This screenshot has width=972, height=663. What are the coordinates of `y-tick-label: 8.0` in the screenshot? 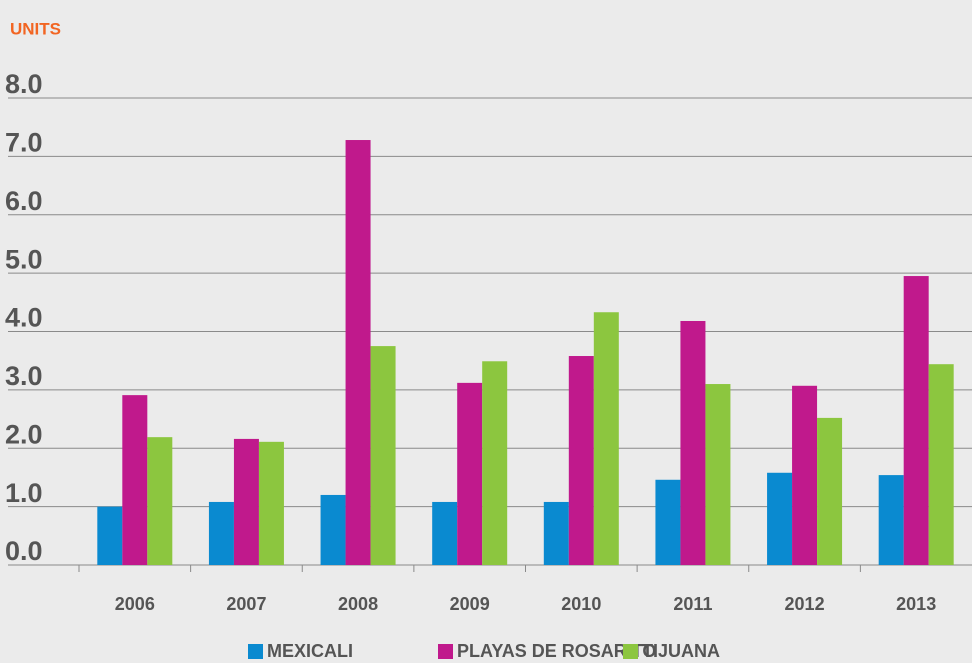 It's located at (24, 84).